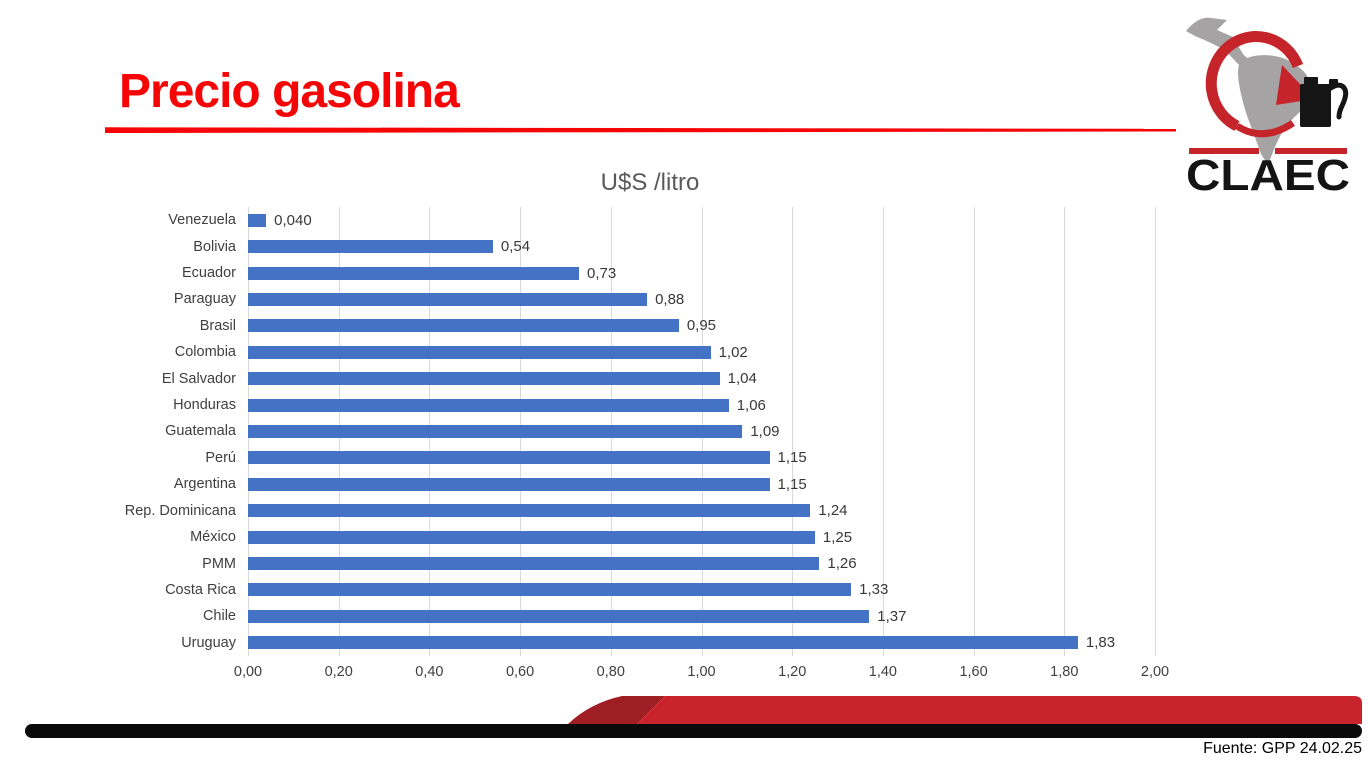 Image resolution: width=1368 pixels, height=767 pixels. Describe the element at coordinates (1064, 672) in the screenshot. I see `x-axis-tick-label: 1,80` at that location.